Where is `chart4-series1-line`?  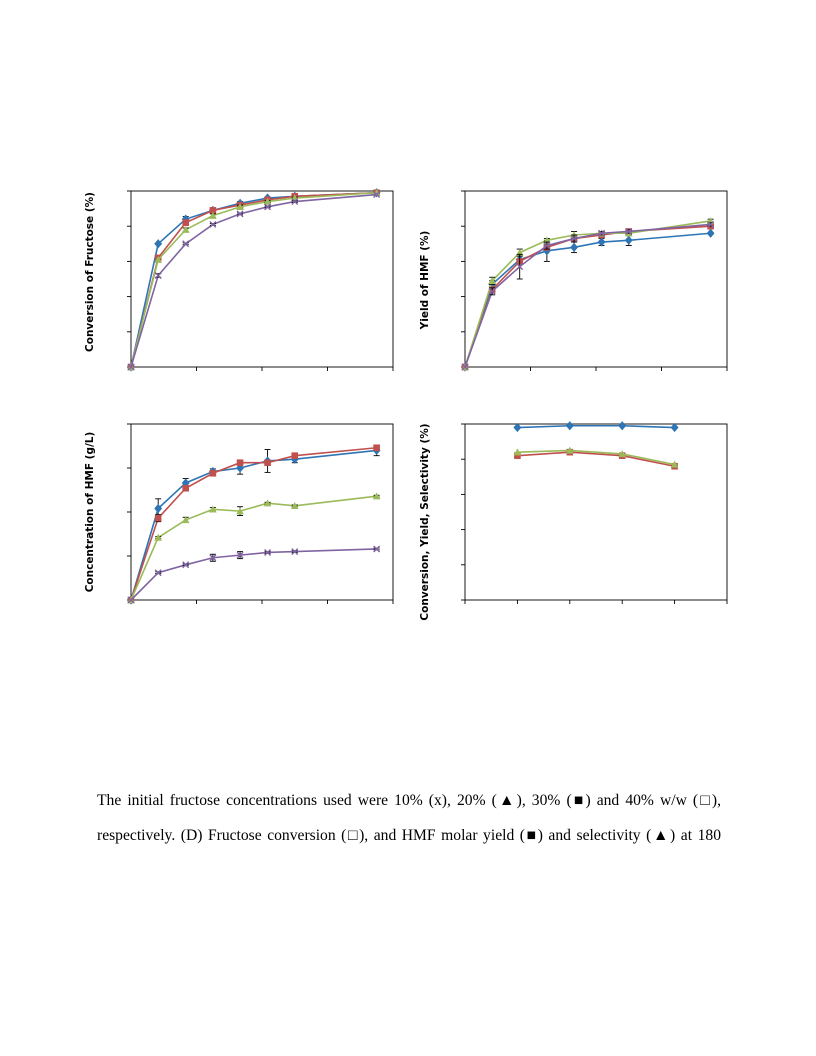
chart4-series1-line is located at coordinates (596, 426).